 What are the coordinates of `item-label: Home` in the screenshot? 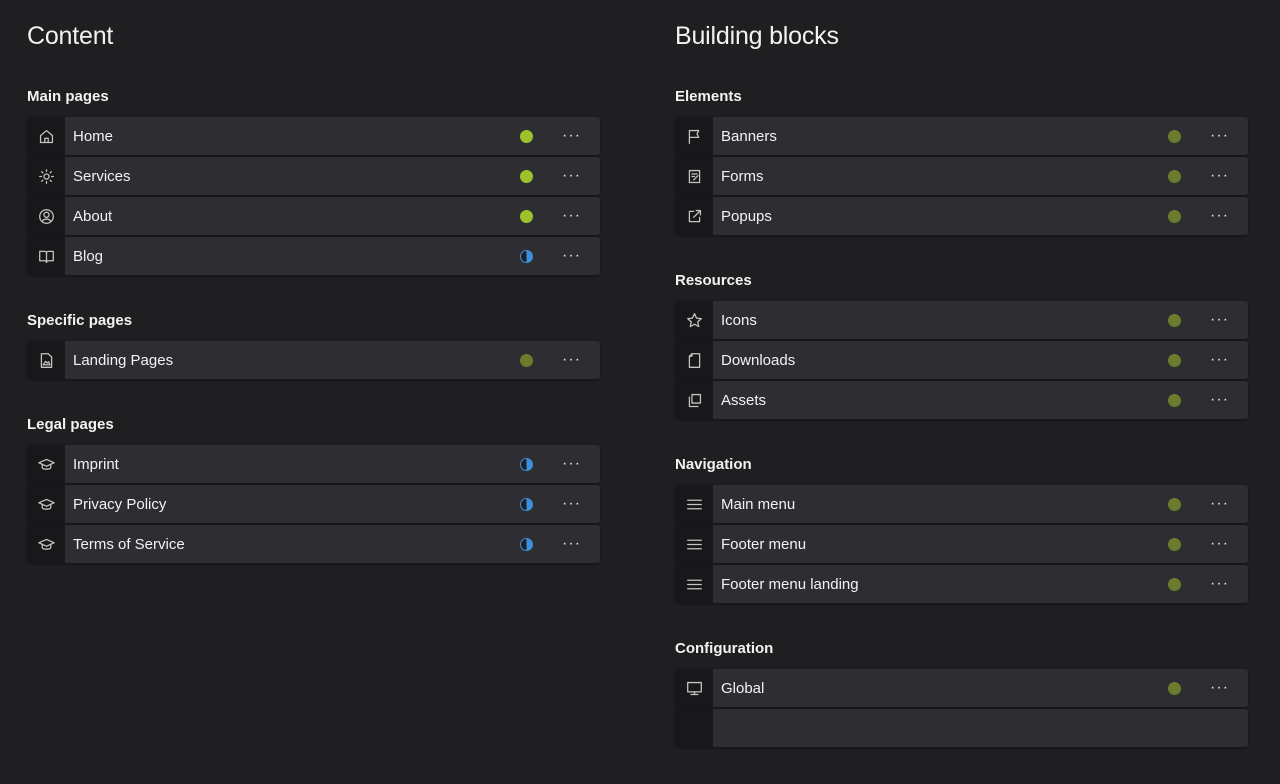 It's located at (93, 136).